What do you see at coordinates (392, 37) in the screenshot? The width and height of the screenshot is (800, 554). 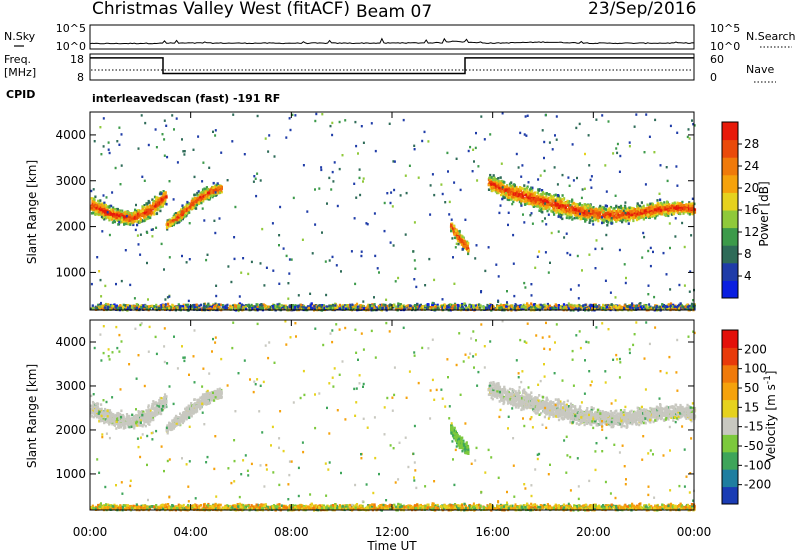 I see `noise-frame` at bounding box center [392, 37].